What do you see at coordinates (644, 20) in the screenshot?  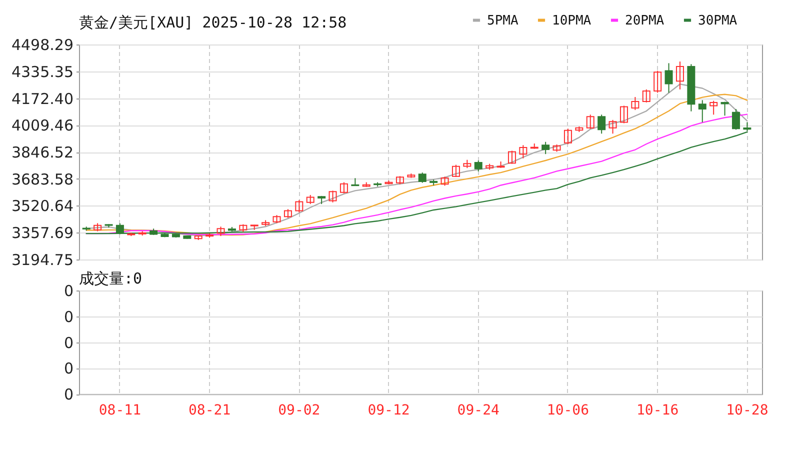 I see `legend-label: 20PMA` at bounding box center [644, 20].